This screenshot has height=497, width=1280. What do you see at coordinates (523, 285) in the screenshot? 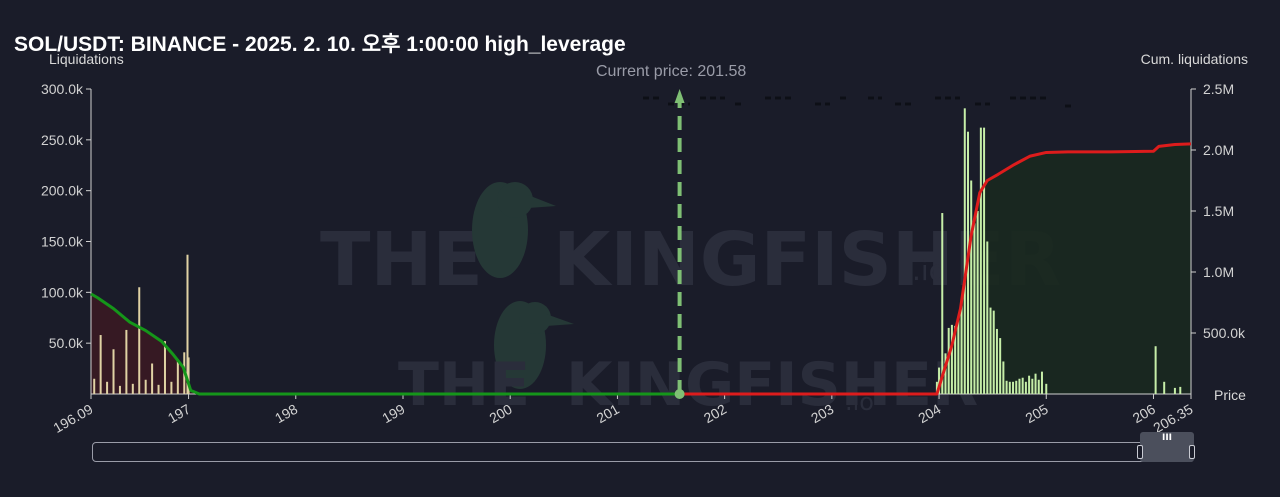
I see `kingfisher-logo-icon` at bounding box center [523, 285].